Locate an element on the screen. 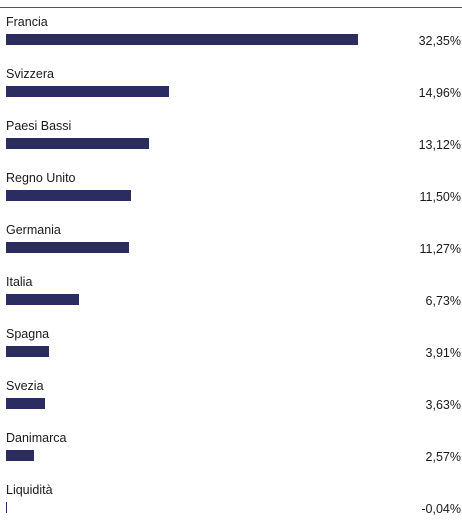 This screenshot has width=462, height=532. category-label: Germania is located at coordinates (33, 230).